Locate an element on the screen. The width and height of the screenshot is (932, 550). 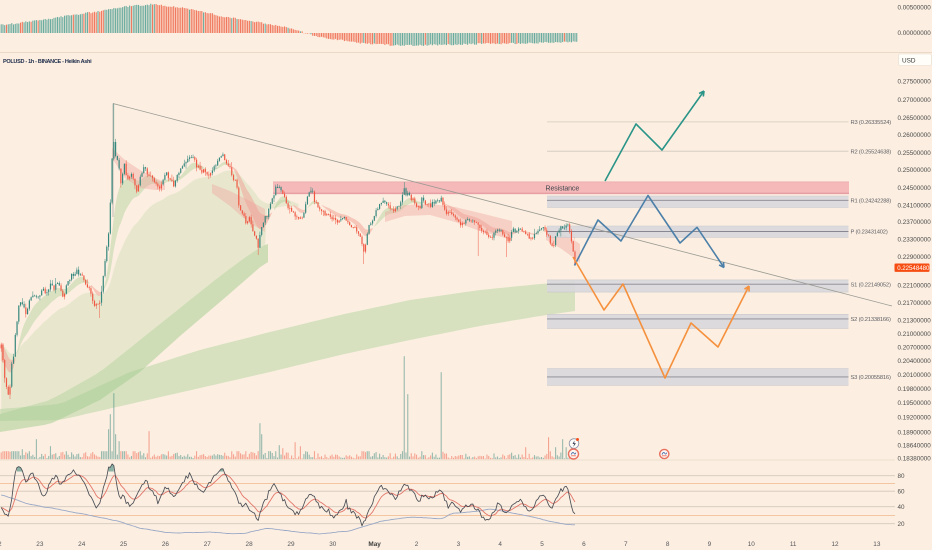
svg-text: Resistance is located at coordinates (563, 189).